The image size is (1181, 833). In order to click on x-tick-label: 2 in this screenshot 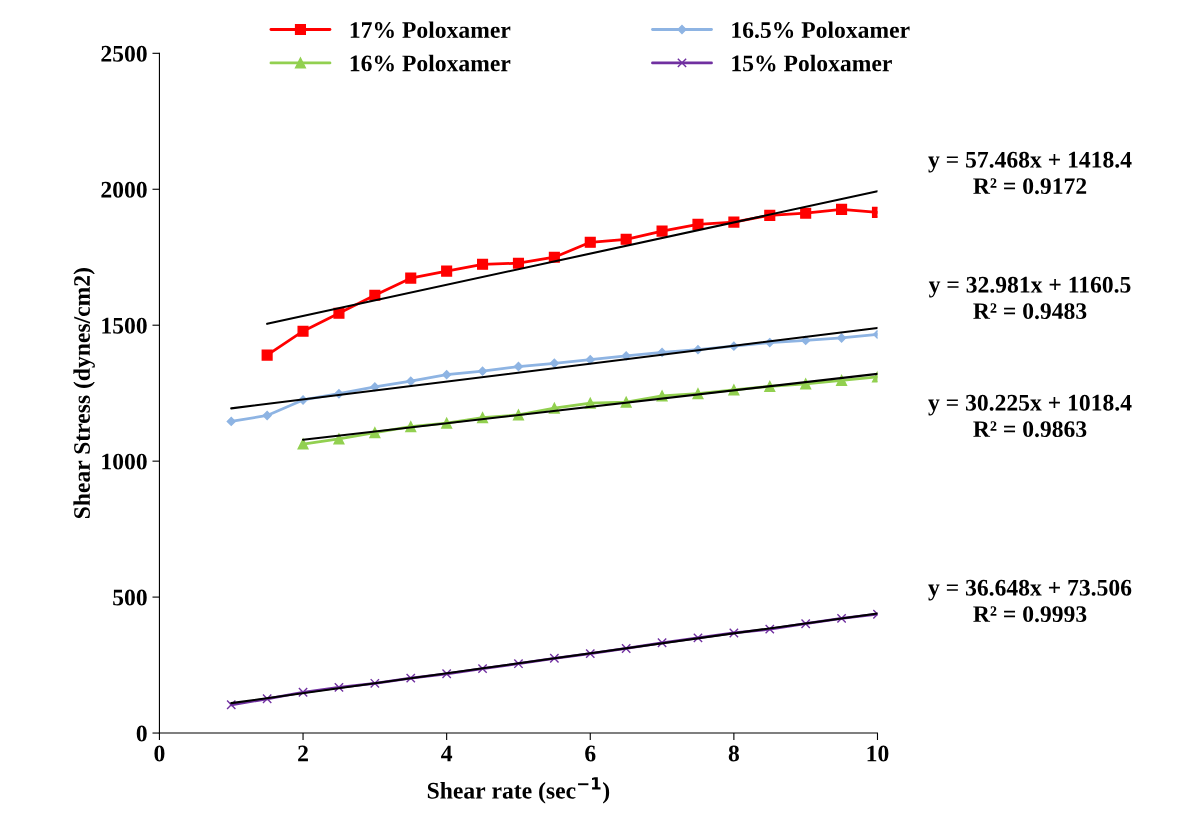, I will do `click(303, 753)`.